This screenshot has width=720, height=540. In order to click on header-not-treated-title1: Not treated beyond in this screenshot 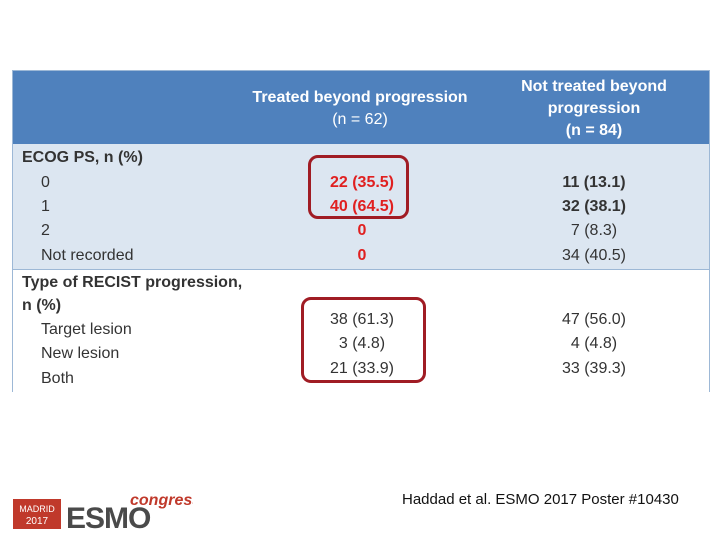, I will do `click(594, 86)`.